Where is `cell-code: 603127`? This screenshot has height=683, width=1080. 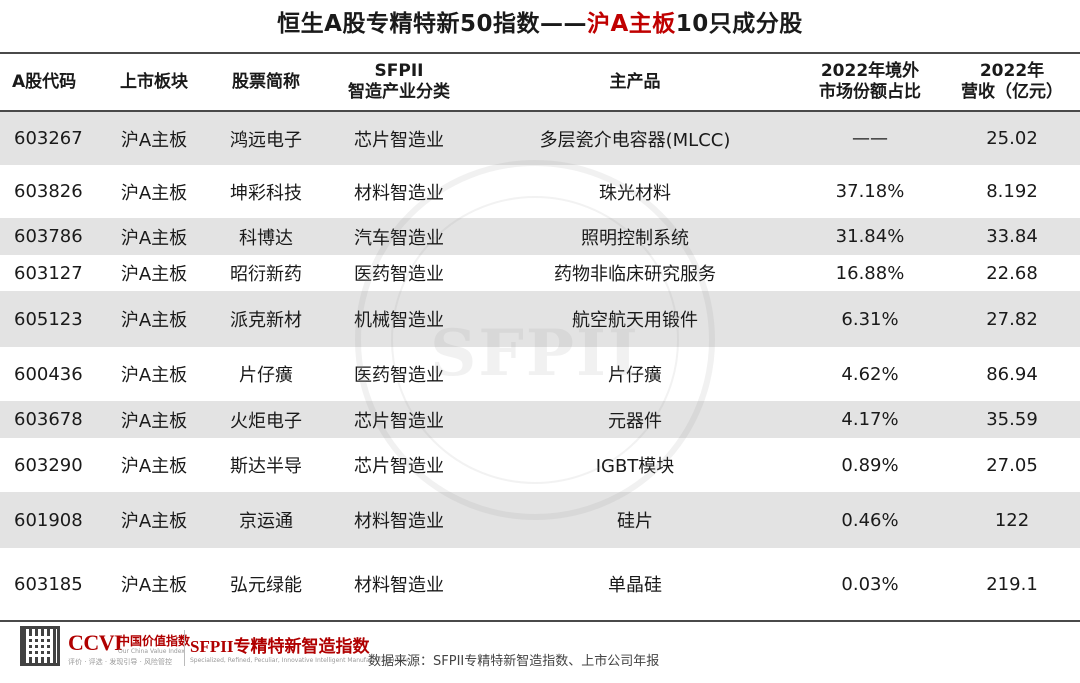
cell-code: 603127 is located at coordinates (50, 273).